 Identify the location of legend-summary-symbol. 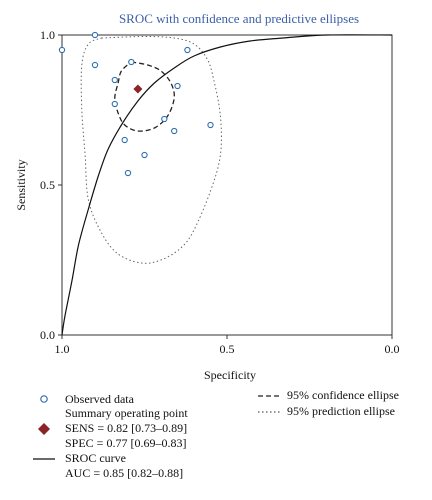
(44, 429).